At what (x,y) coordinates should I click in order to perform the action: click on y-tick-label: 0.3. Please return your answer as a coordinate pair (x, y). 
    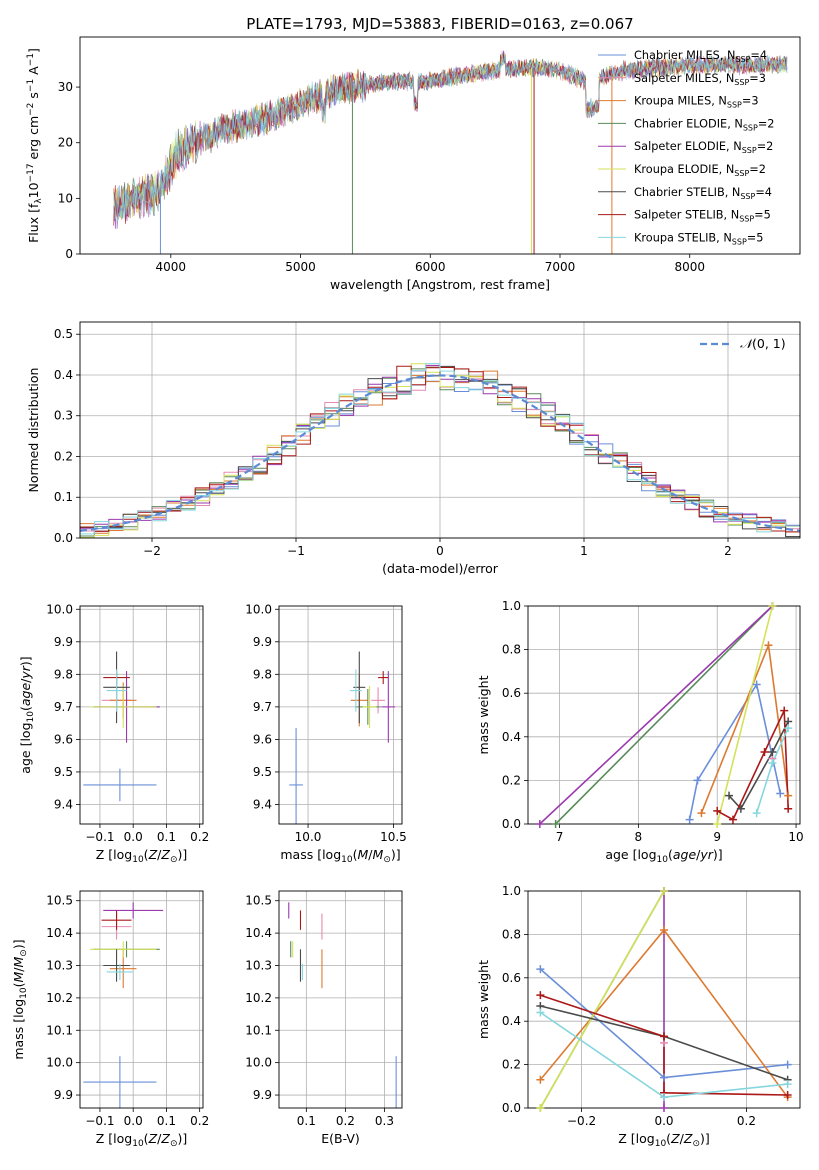
    Looking at the image, I should click on (63, 416).